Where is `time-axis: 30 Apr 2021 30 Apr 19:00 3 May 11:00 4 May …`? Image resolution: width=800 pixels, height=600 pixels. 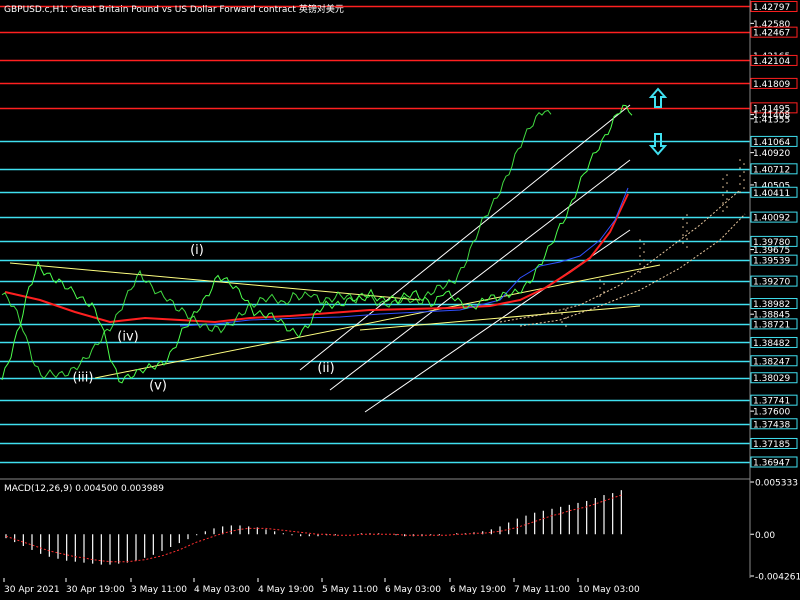 time-axis: 30 Apr 2021 30 Apr 19:00 3 May 11:00 4 May … is located at coordinates (321, 586).